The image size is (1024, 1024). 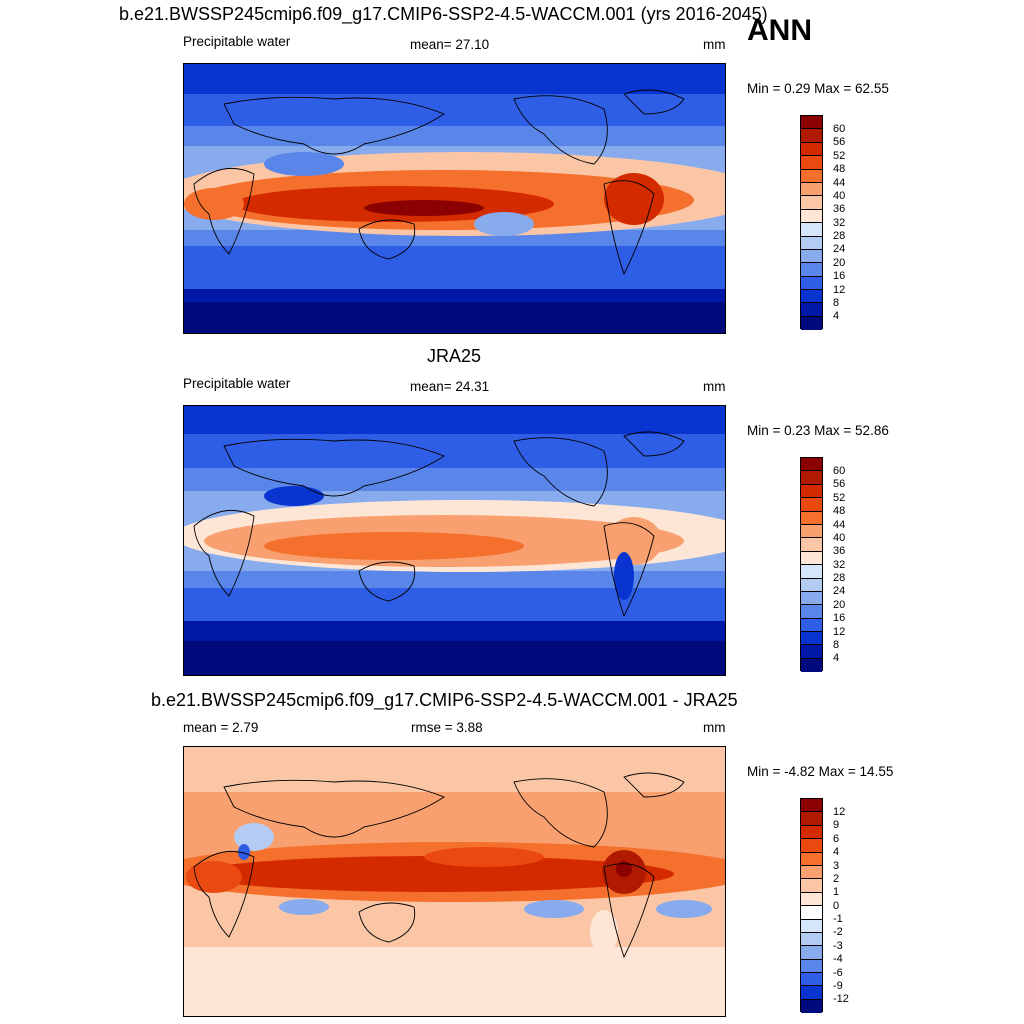 I want to click on panel-2-colorbar, so click(x=811, y=565).